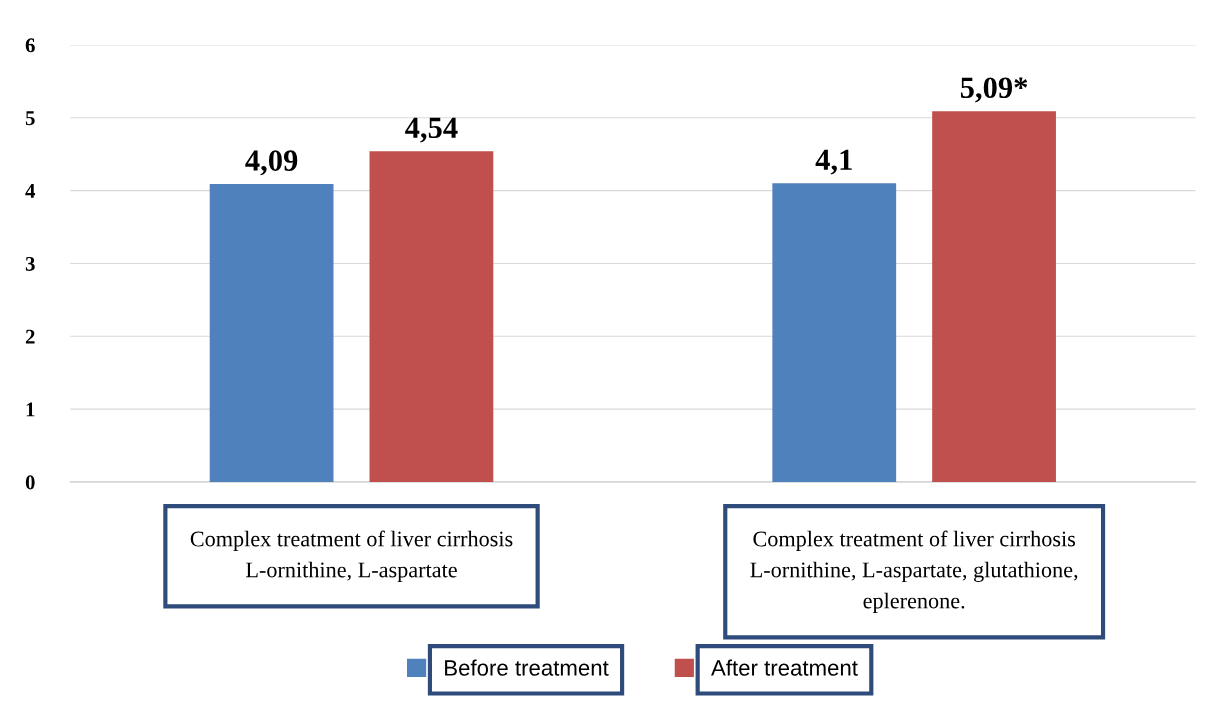 This screenshot has width=1210, height=713. What do you see at coordinates (994, 90) in the screenshot?
I see `data-label: 5,09*` at bounding box center [994, 90].